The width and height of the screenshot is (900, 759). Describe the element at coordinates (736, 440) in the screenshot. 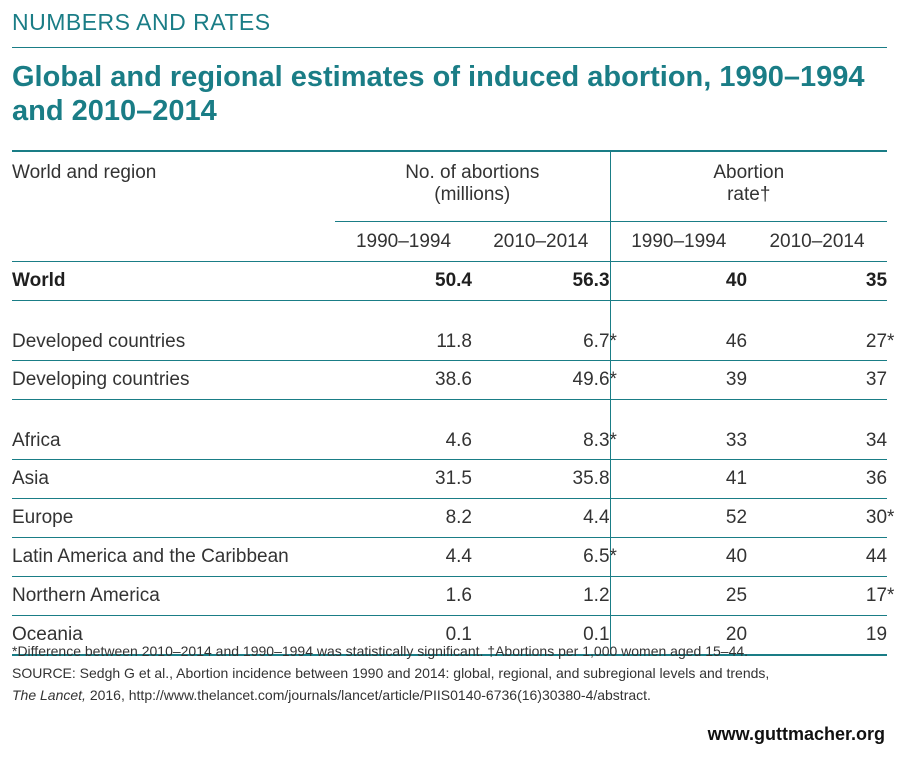

I see `value-text: 33` at that location.